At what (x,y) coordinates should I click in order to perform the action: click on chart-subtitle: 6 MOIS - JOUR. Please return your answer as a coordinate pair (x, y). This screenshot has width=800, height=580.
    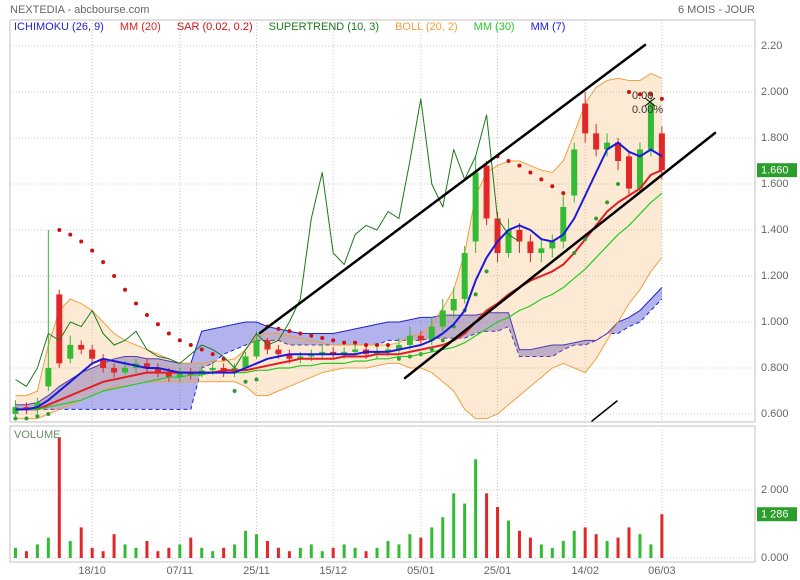
    Looking at the image, I should click on (716, 10).